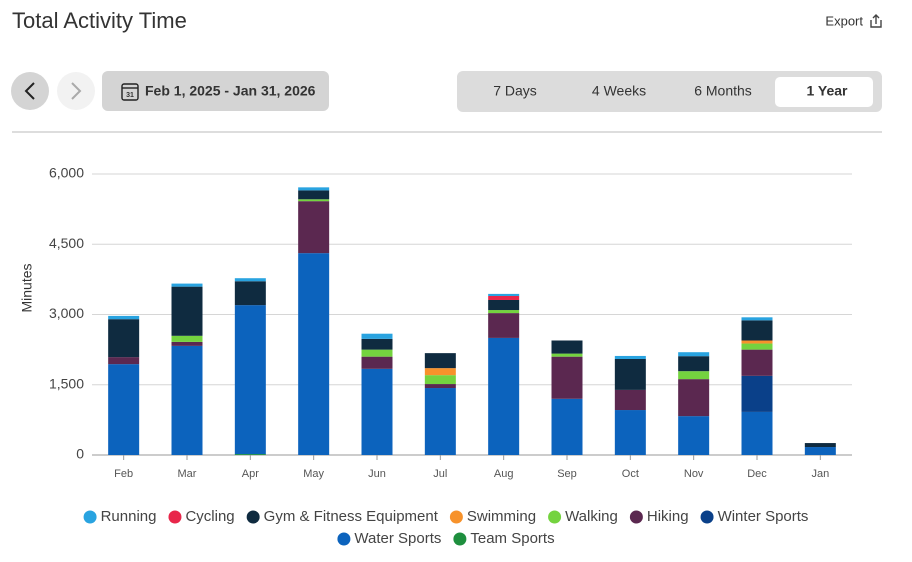  I want to click on y-tick-label: 6,000, so click(66, 173).